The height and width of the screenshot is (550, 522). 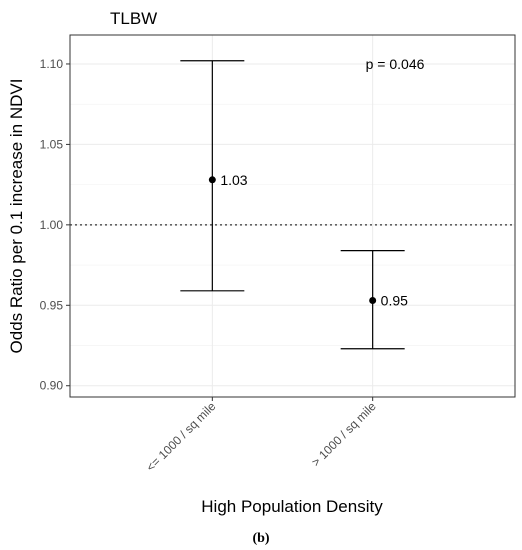 What do you see at coordinates (292, 506) in the screenshot?
I see `x-axis-label: High Population Density` at bounding box center [292, 506].